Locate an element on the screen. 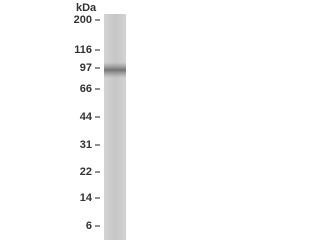  marker-label: 66 is located at coordinates (86, 89).